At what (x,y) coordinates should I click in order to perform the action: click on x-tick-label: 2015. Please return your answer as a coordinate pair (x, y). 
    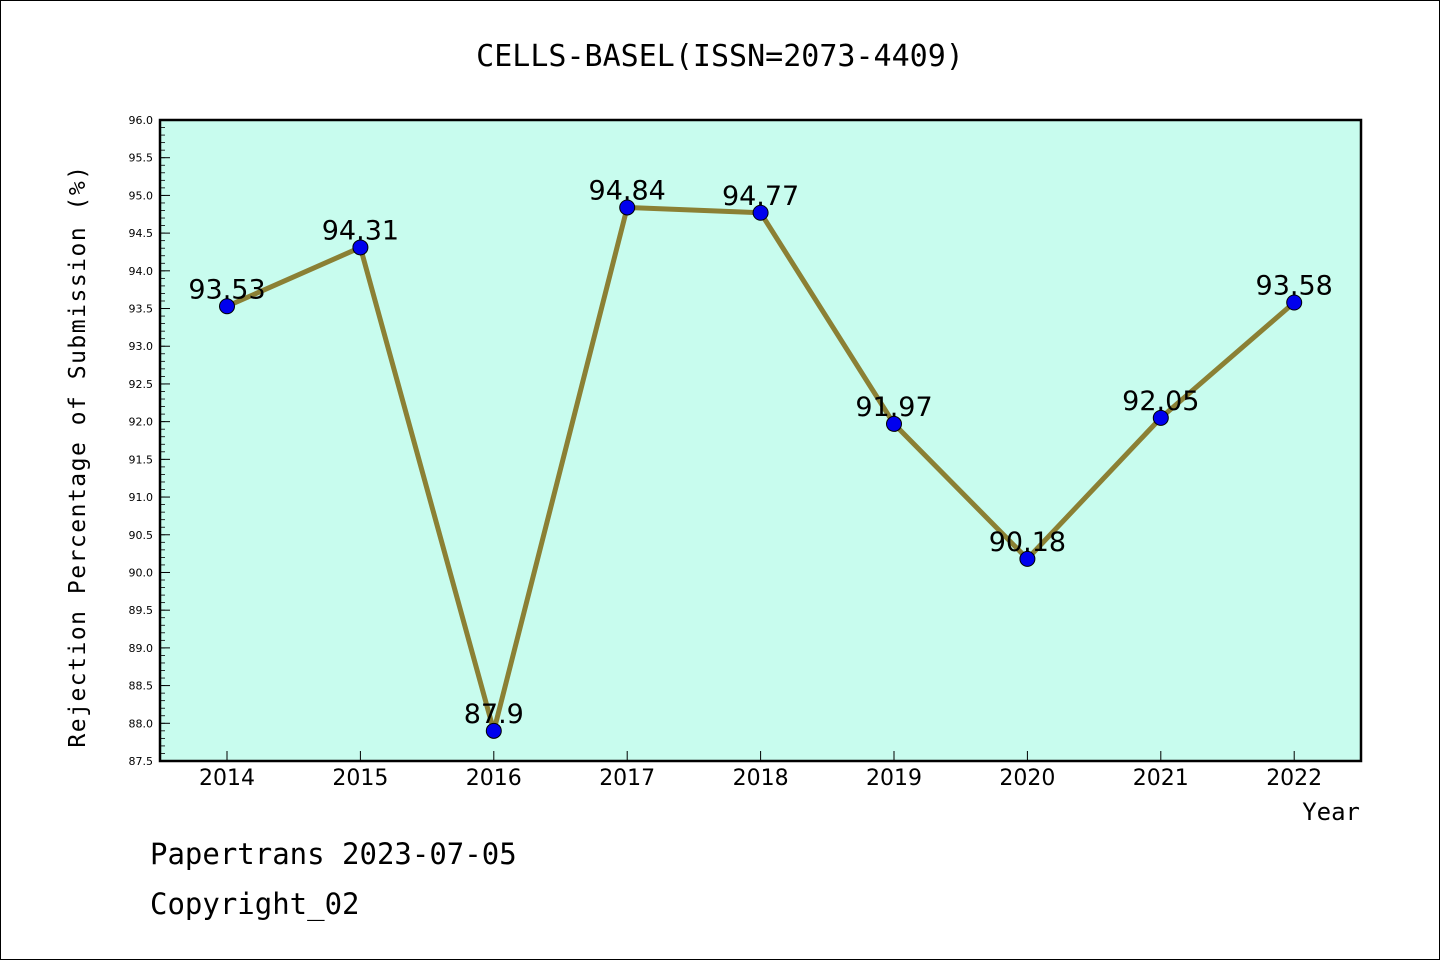
    Looking at the image, I should click on (360, 778).